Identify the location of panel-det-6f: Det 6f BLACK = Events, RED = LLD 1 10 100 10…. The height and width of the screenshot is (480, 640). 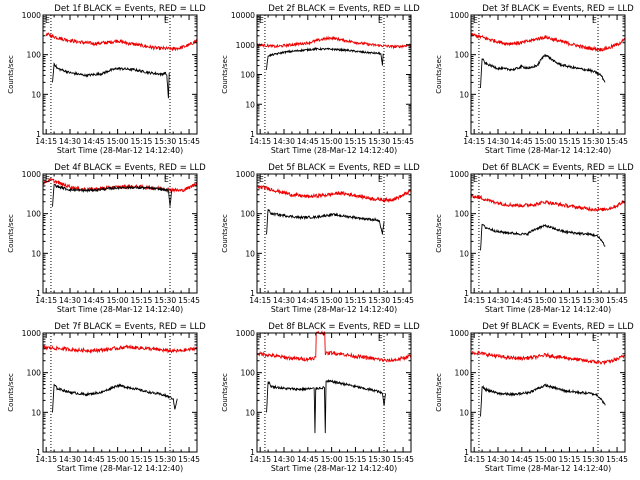
(534, 238).